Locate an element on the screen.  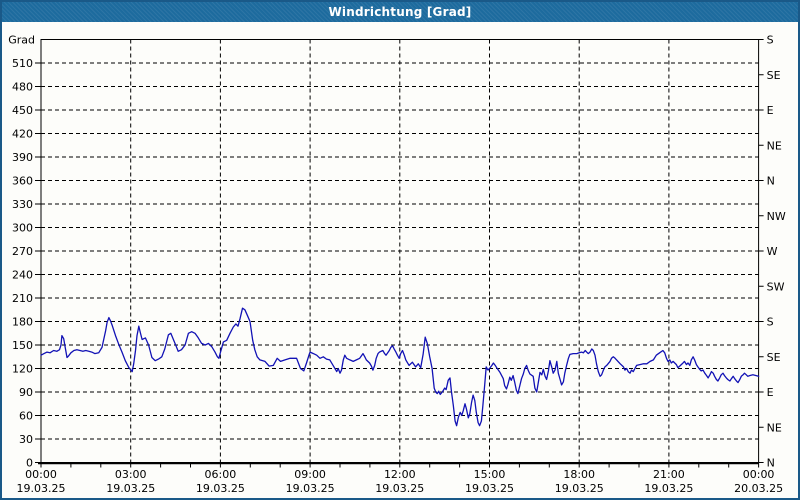
y-left-tick-label: 30 is located at coordinates (26, 439).